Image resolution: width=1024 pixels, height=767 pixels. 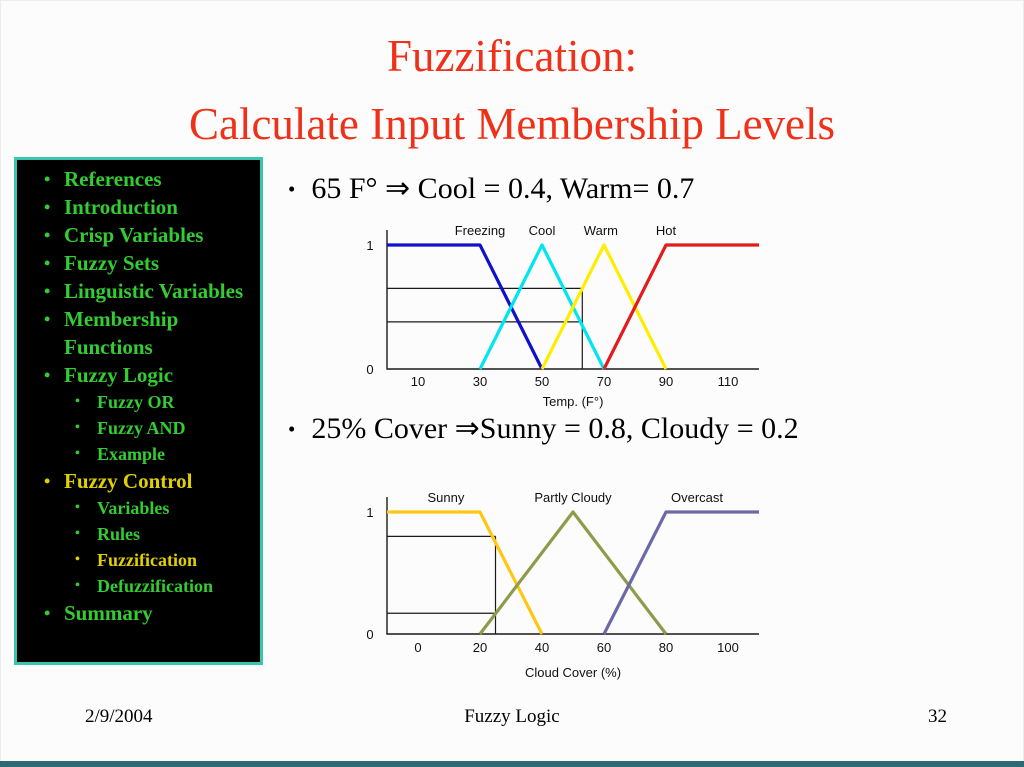 I want to click on sidebar-item-label: Variables, so click(x=133, y=508).